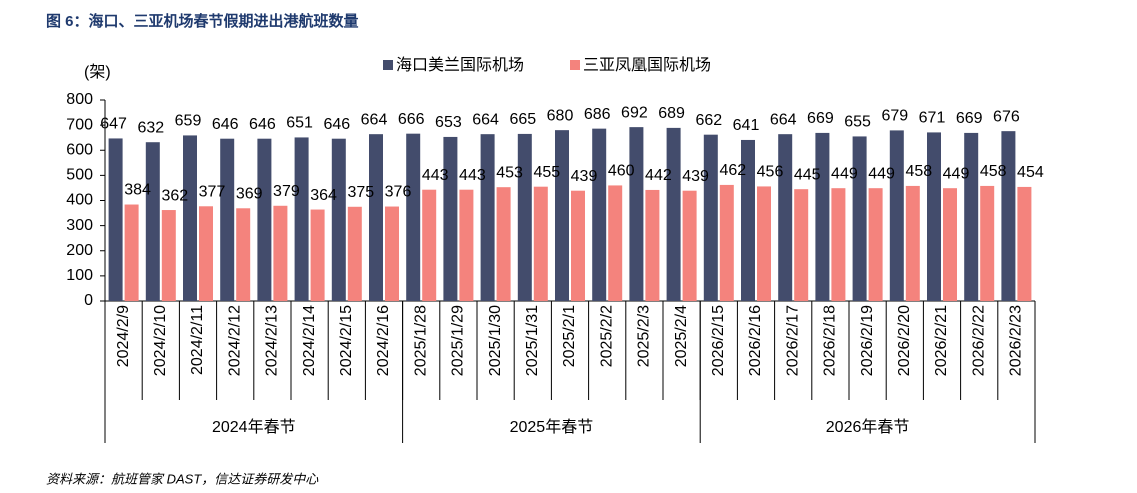  Describe the element at coordinates (894, 116) in the screenshot. I see `value-label: 679` at that location.